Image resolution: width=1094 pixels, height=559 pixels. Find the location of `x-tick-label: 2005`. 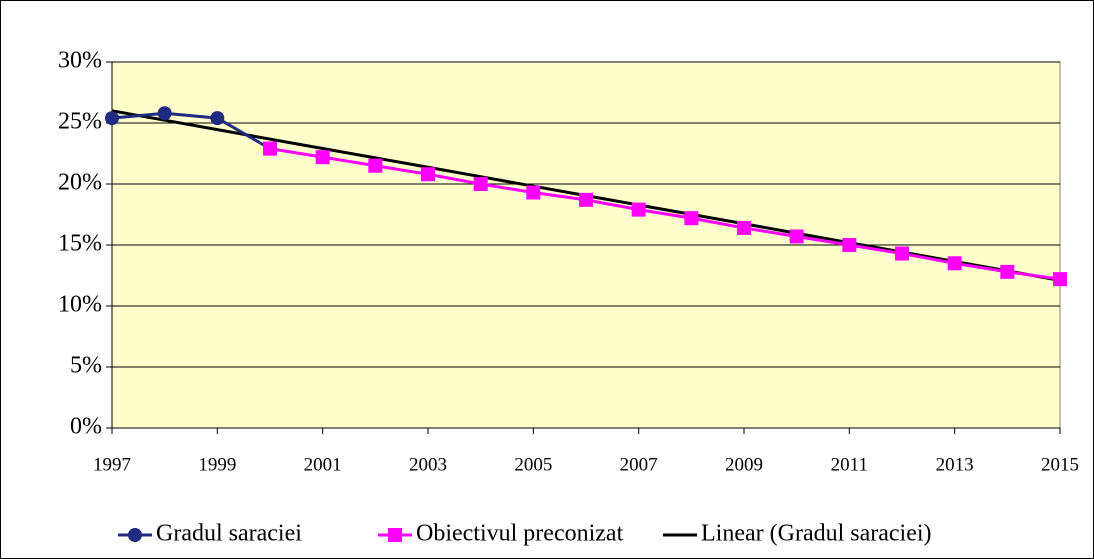

x-tick-label: 2005 is located at coordinates (533, 464).